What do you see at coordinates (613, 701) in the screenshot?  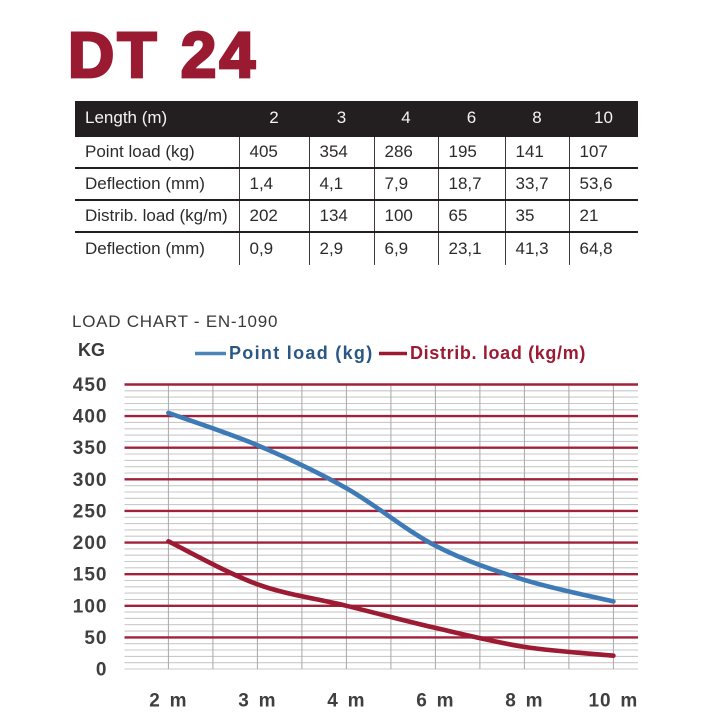 I see `svg-text: 10 m` at bounding box center [613, 701].